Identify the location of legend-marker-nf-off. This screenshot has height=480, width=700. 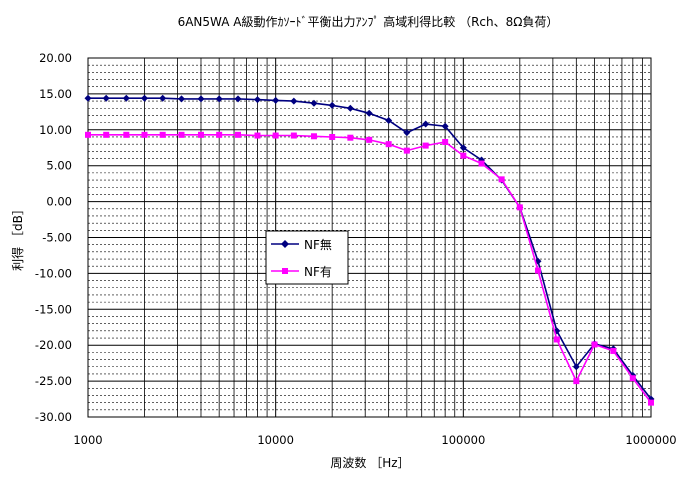
(285, 244).